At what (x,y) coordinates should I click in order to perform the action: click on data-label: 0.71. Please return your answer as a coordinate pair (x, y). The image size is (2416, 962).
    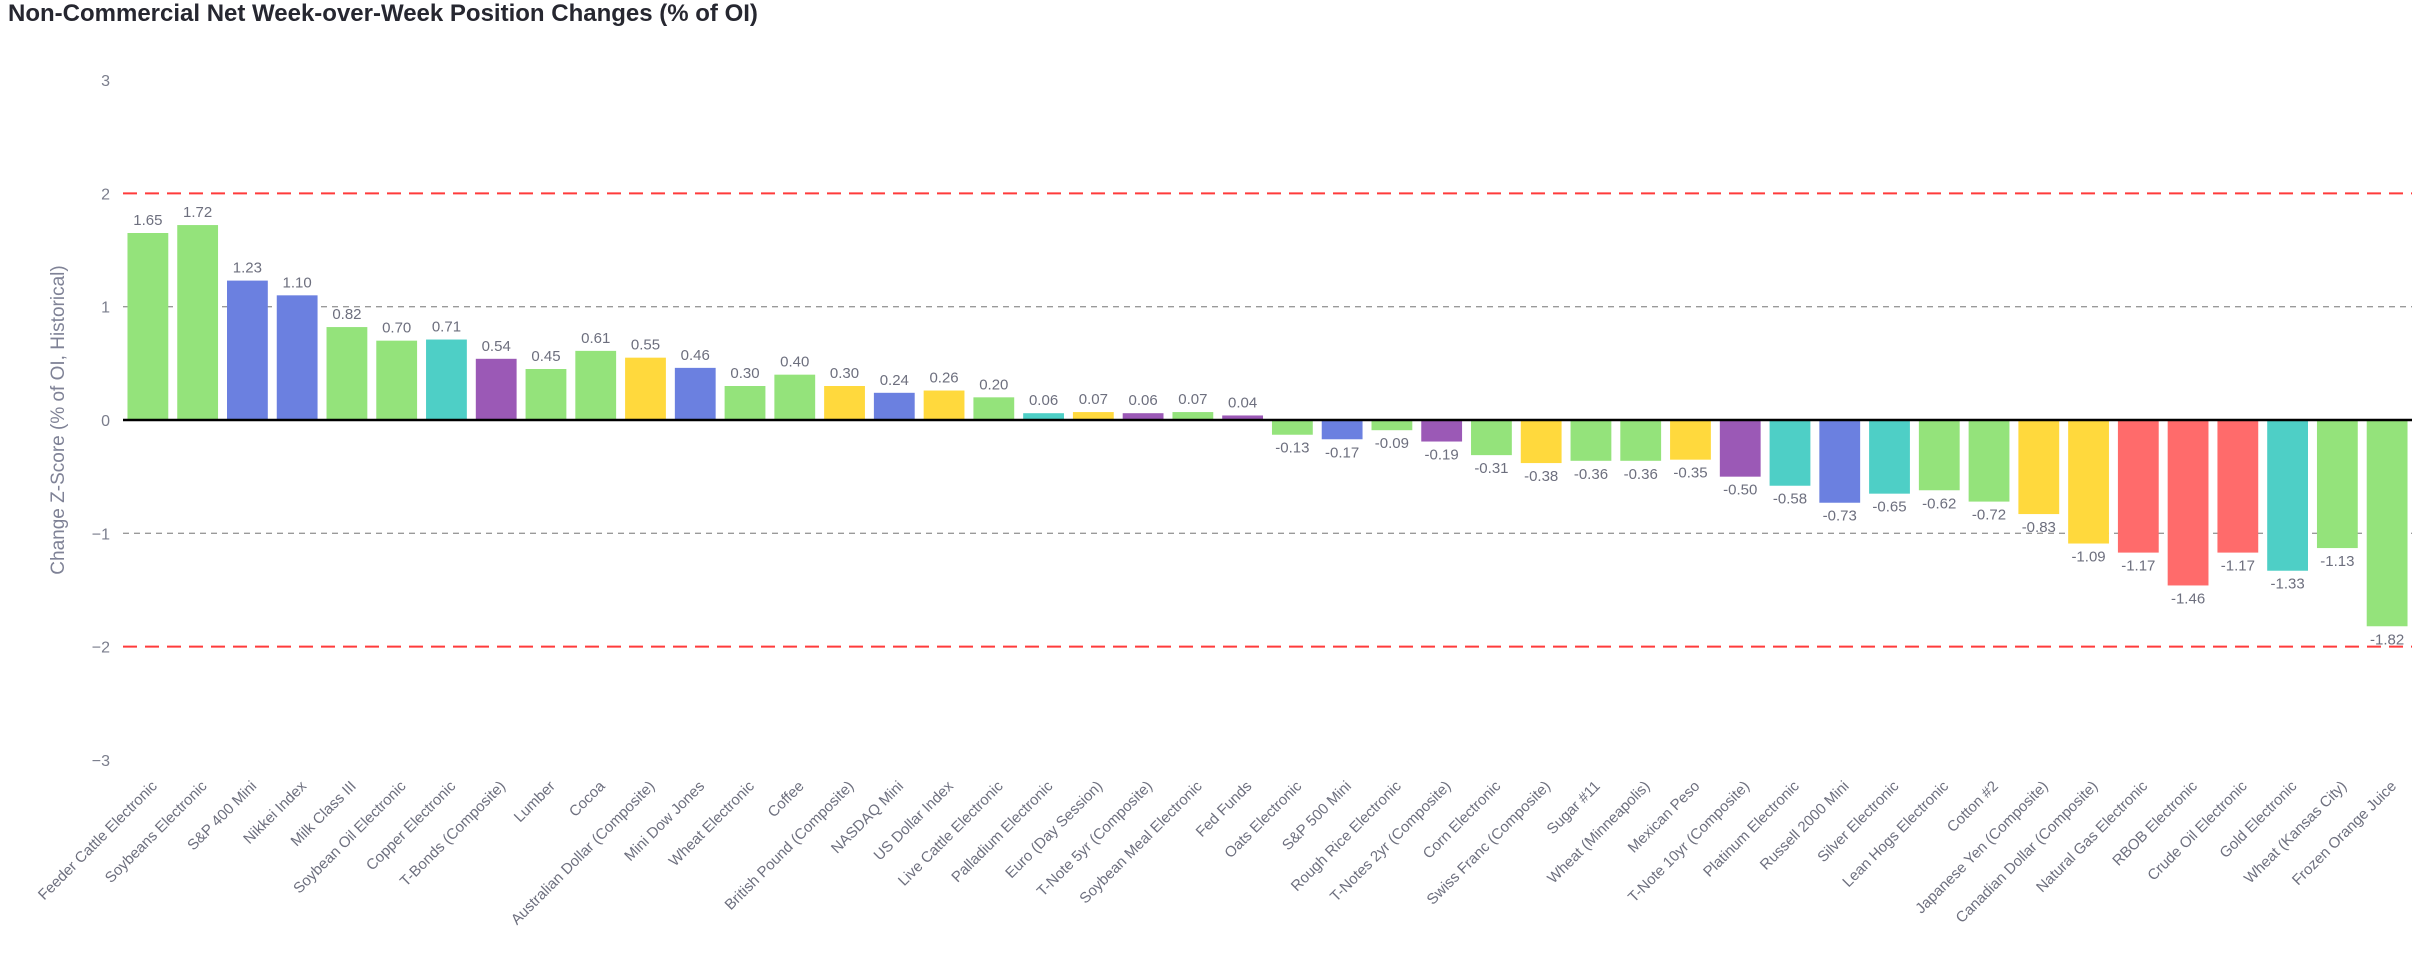
    Looking at the image, I should click on (446, 327).